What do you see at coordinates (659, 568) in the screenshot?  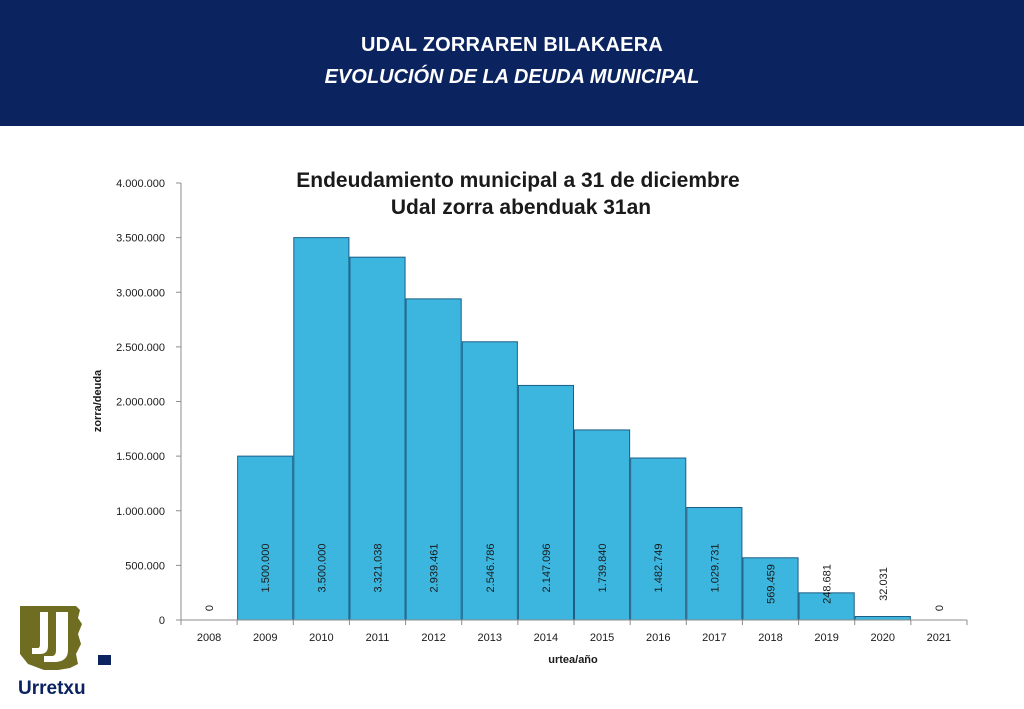 I see `data-label-2016: 1.482.749` at bounding box center [659, 568].